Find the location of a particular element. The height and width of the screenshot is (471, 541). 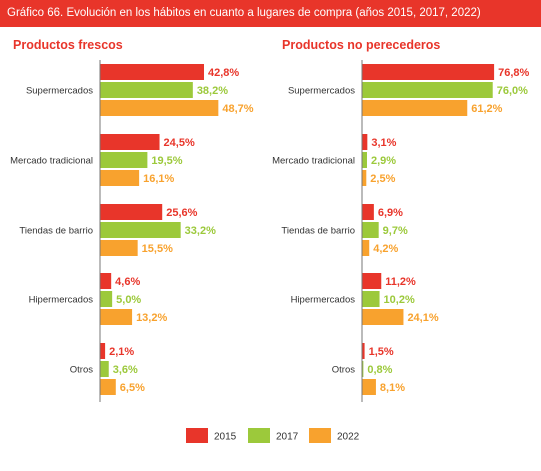

panel-title-frescos: Productos frescos is located at coordinates (68, 45).